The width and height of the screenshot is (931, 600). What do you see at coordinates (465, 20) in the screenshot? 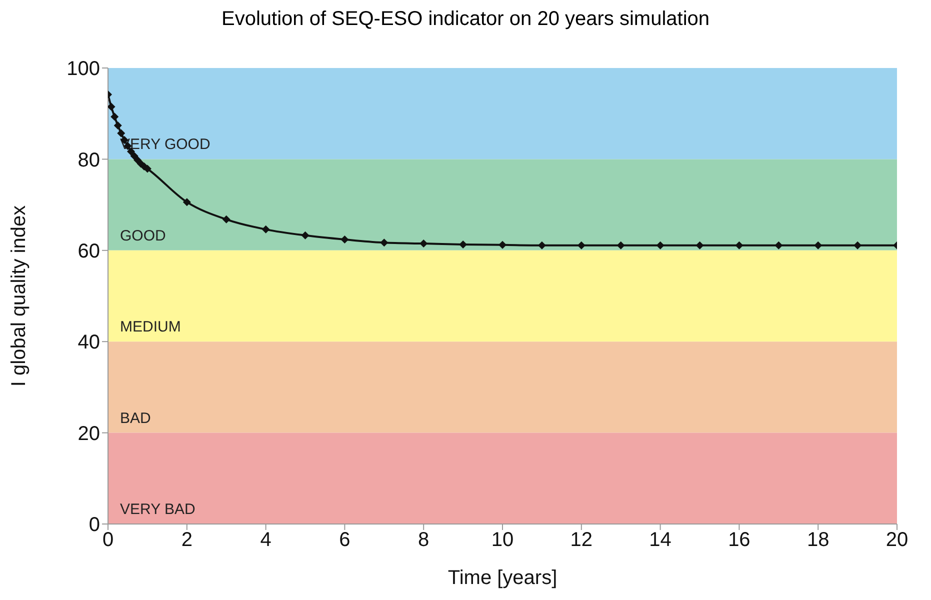
I see `chart-title: Evolution of SEQ-ESO indicator on 20 years simulation` at bounding box center [465, 20].